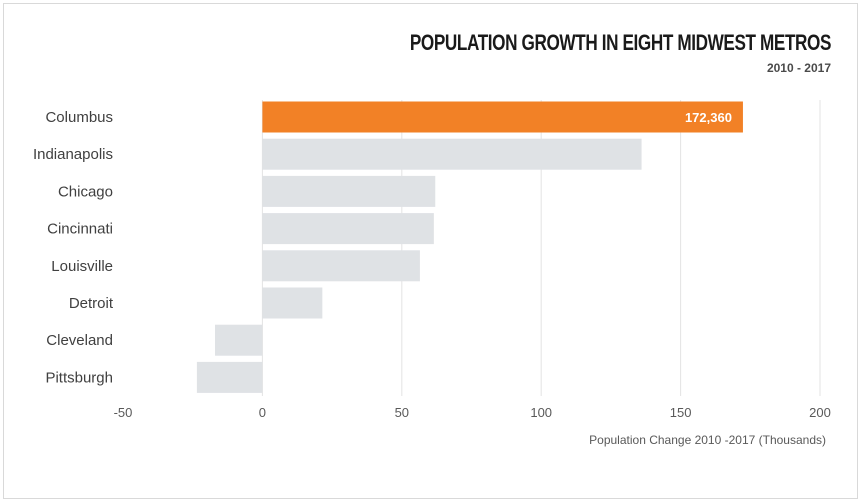  Describe the element at coordinates (79, 340) in the screenshot. I see `category-label: Cleveland` at that location.